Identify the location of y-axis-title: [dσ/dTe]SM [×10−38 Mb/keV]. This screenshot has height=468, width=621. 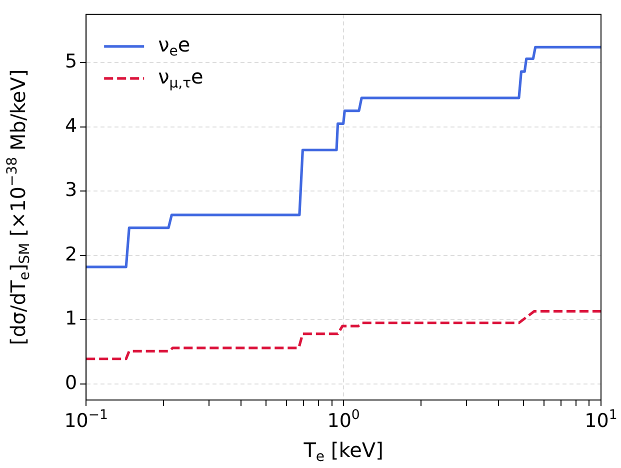
(19, 207).